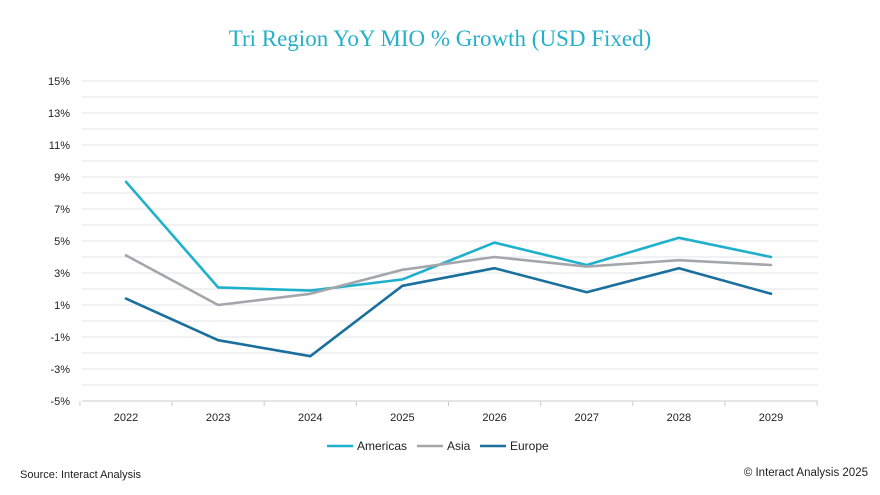 The height and width of the screenshot is (495, 880). What do you see at coordinates (448, 312) in the screenshot?
I see `series-line-europe` at bounding box center [448, 312].